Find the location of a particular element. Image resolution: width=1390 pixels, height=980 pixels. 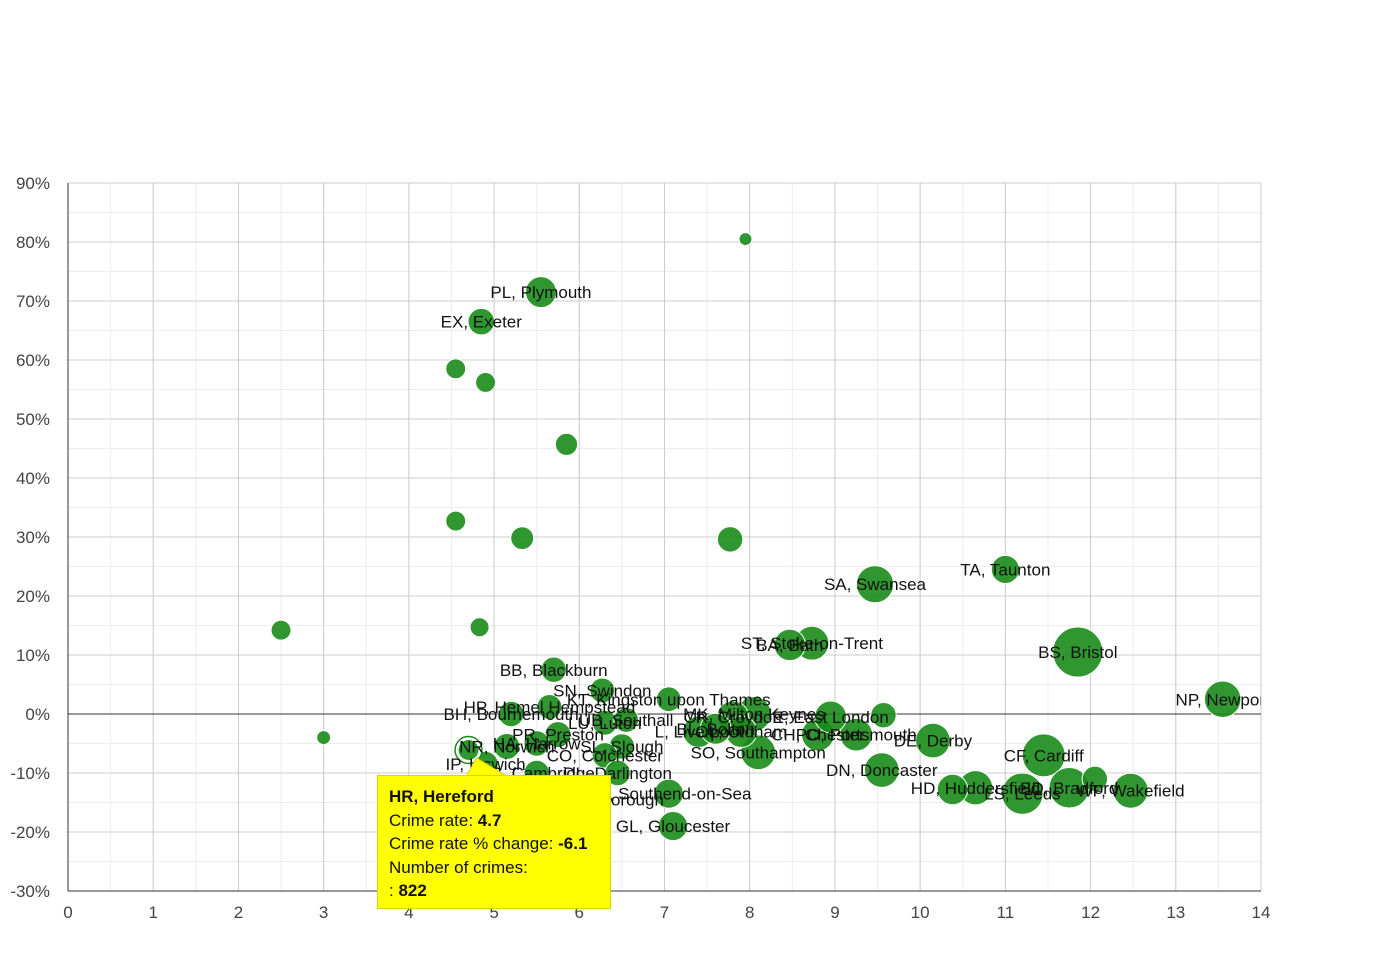

y-tick-label: 40% is located at coordinates (33, 478).